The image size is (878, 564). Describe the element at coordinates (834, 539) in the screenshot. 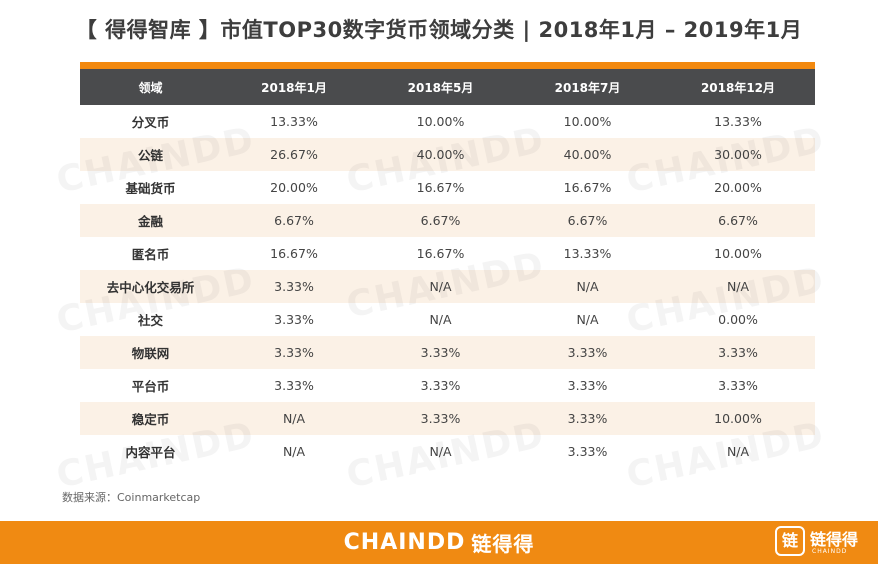

I see `logo-text: 链得得` at that location.